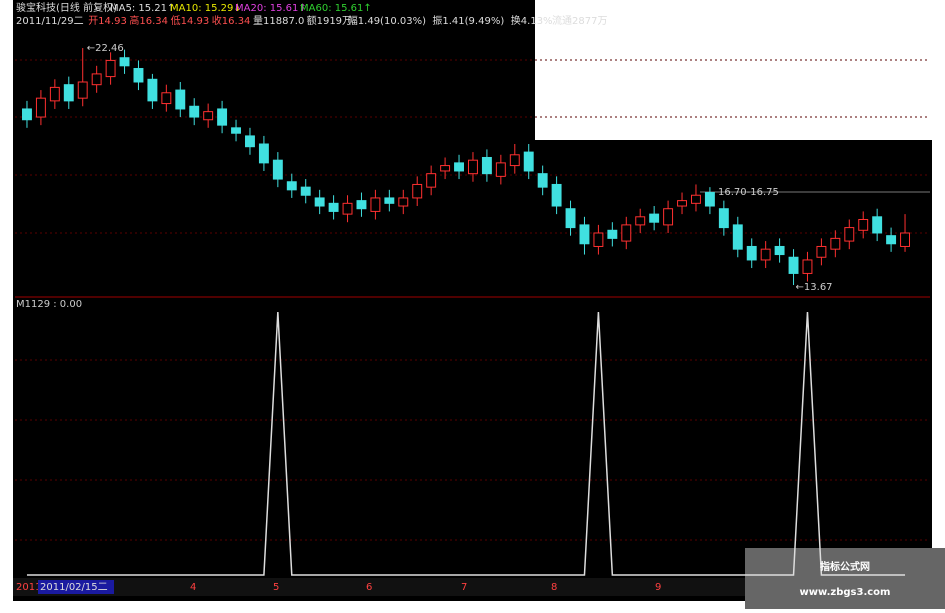 The width and height of the screenshot is (945, 613). I want to click on x-axis-label: 6, so click(369, 587).